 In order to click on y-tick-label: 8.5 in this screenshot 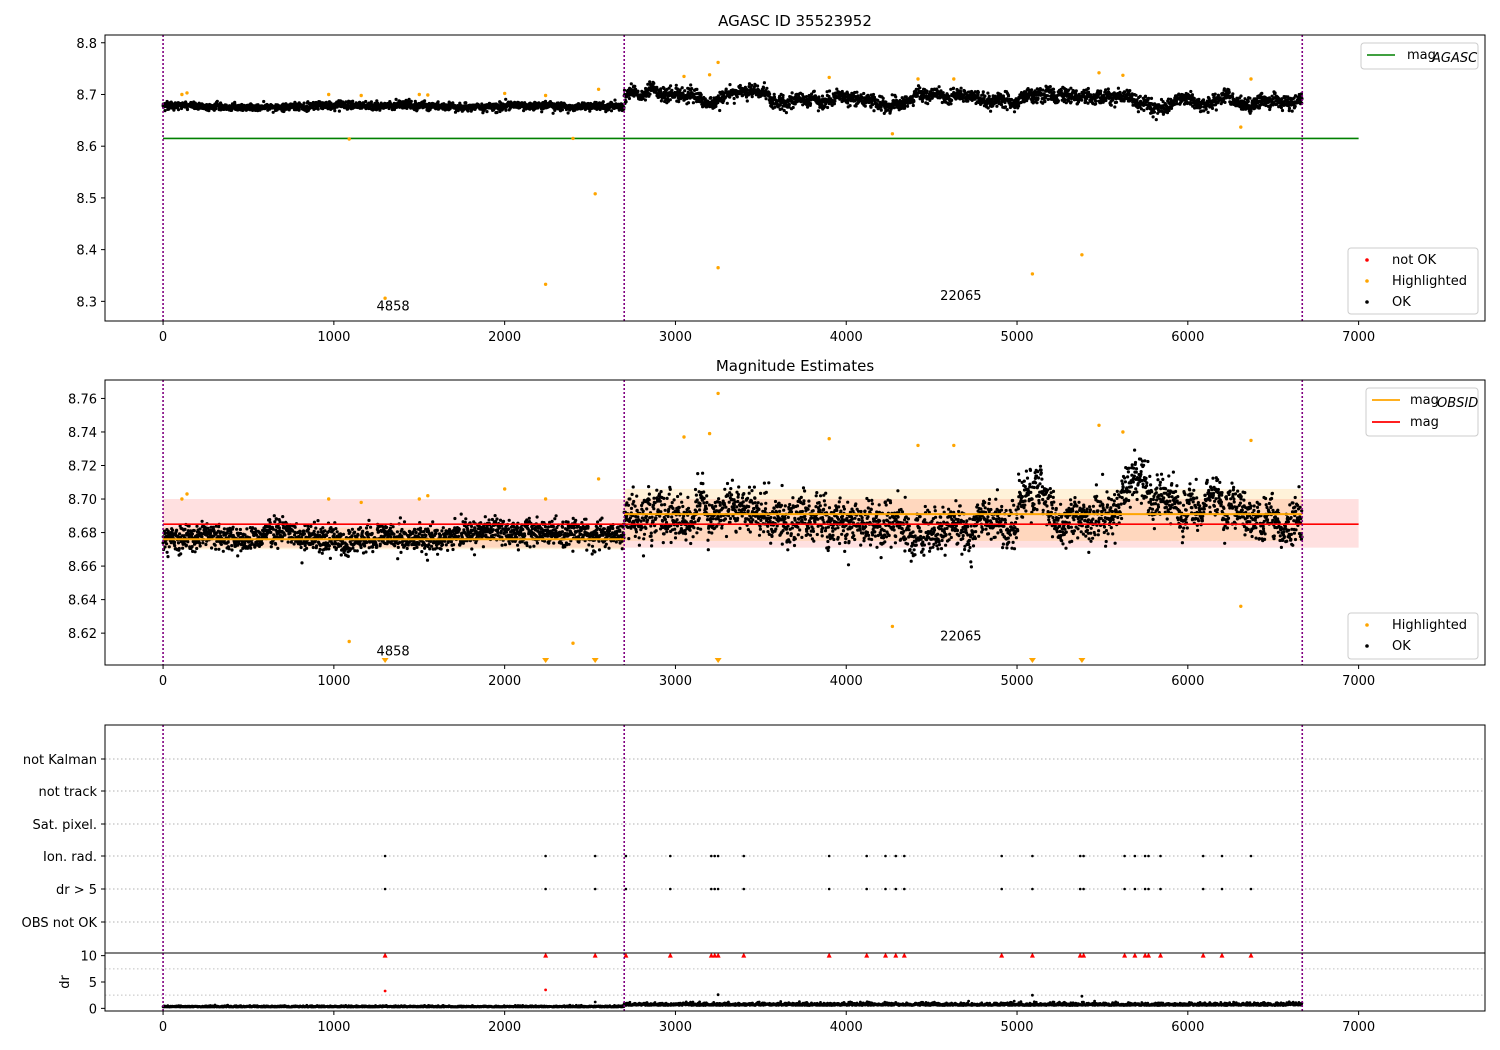, I will do `click(86, 199)`.